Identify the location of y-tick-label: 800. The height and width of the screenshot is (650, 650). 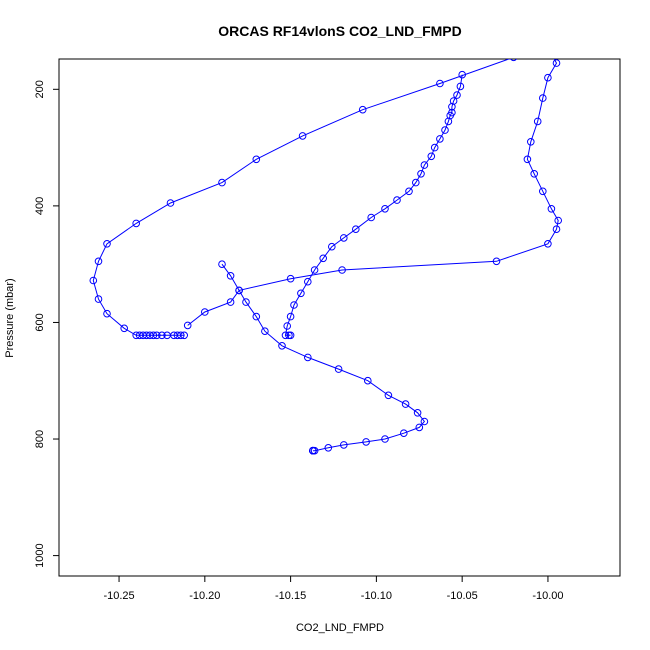
(40, 439).